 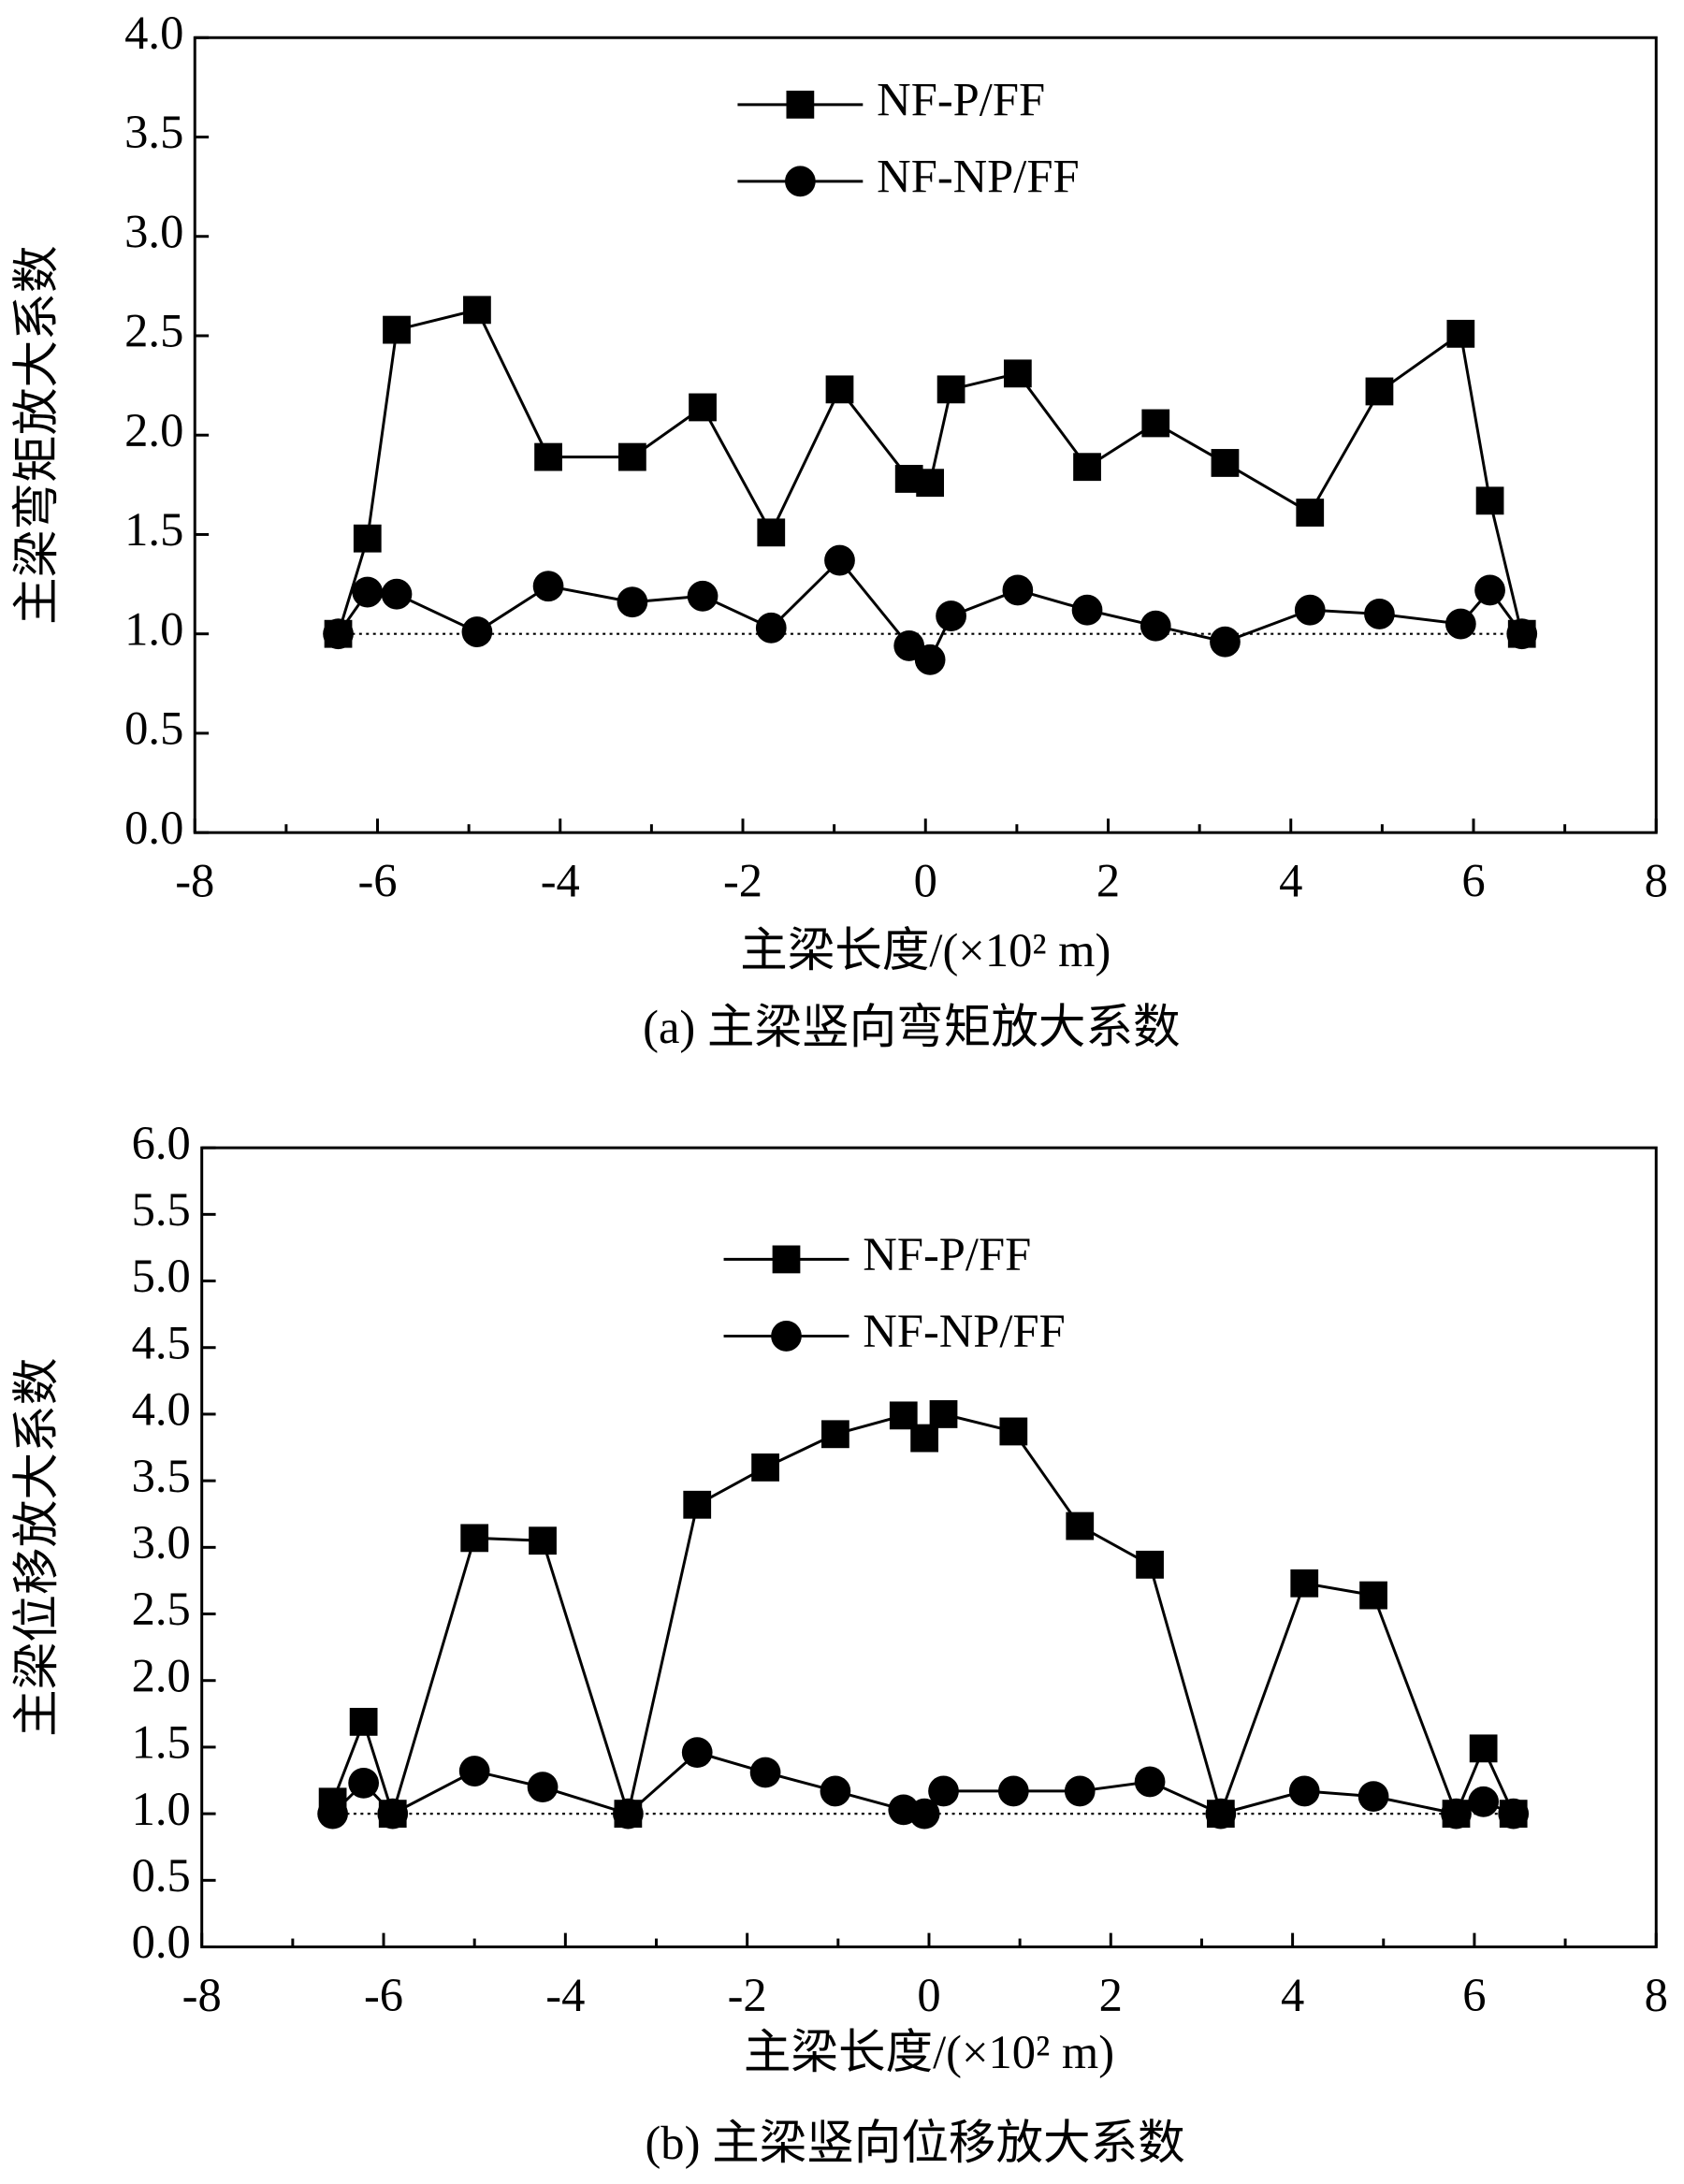 What do you see at coordinates (37, 434) in the screenshot?
I see `y-axis-label: 主梁弯矩放大系数` at bounding box center [37, 434].